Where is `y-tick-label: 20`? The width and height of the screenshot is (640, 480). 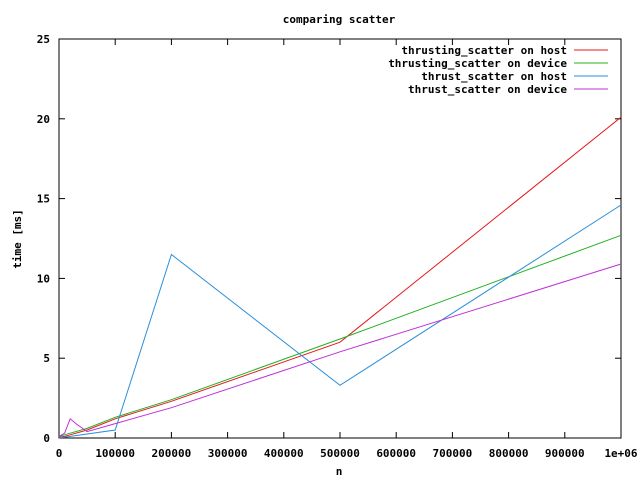 y-tick-label: 20 is located at coordinates (43, 119).